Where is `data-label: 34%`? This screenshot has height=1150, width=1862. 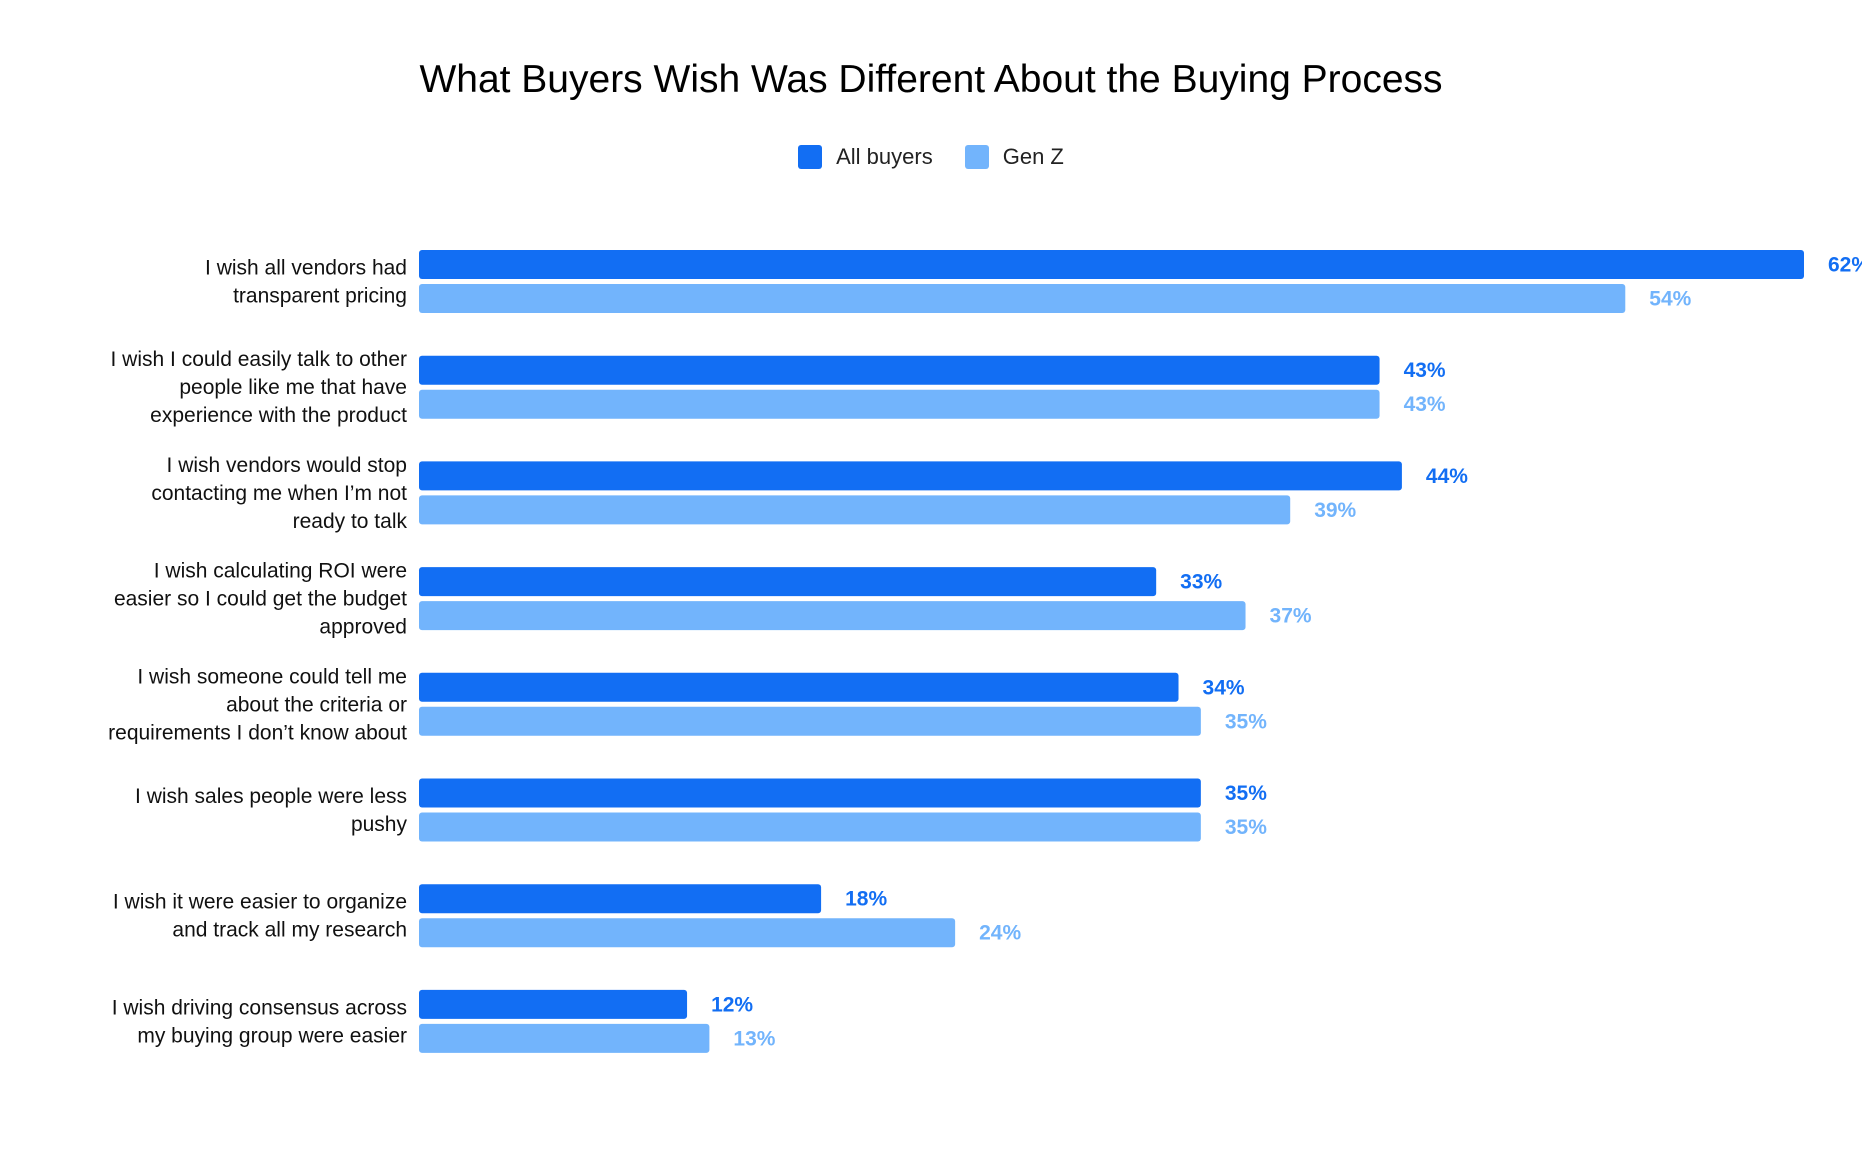 data-label: 34% is located at coordinates (1224, 687).